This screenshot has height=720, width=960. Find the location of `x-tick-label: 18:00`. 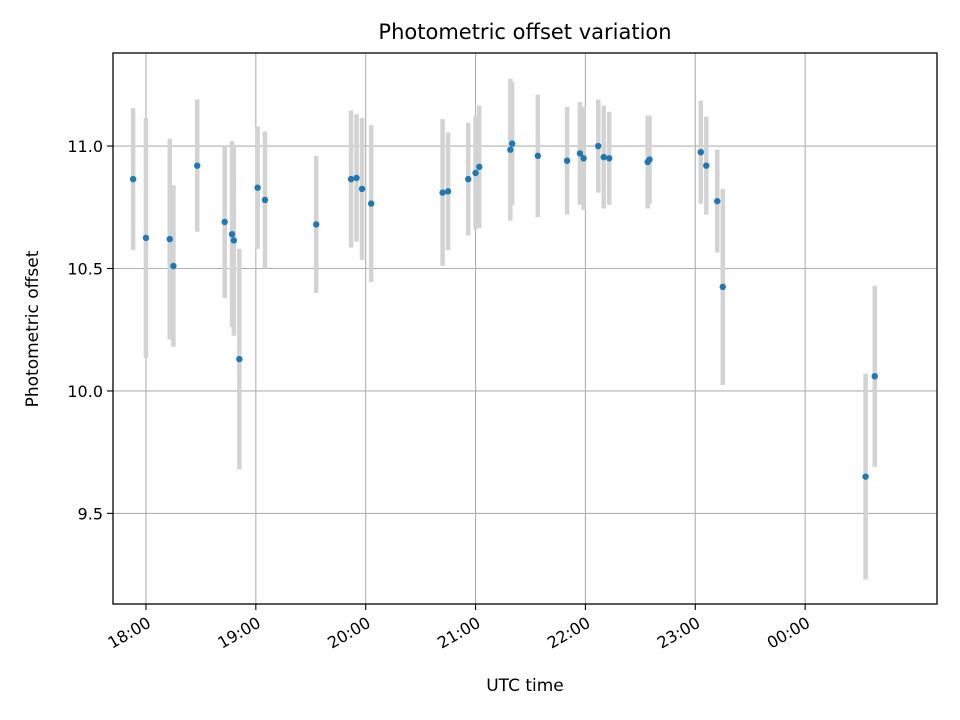

x-tick-label: 18:00 is located at coordinates (129, 633).